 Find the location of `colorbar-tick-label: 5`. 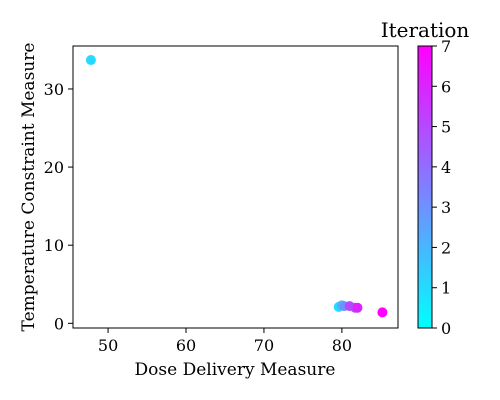

colorbar-tick-label: 5 is located at coordinates (446, 127).